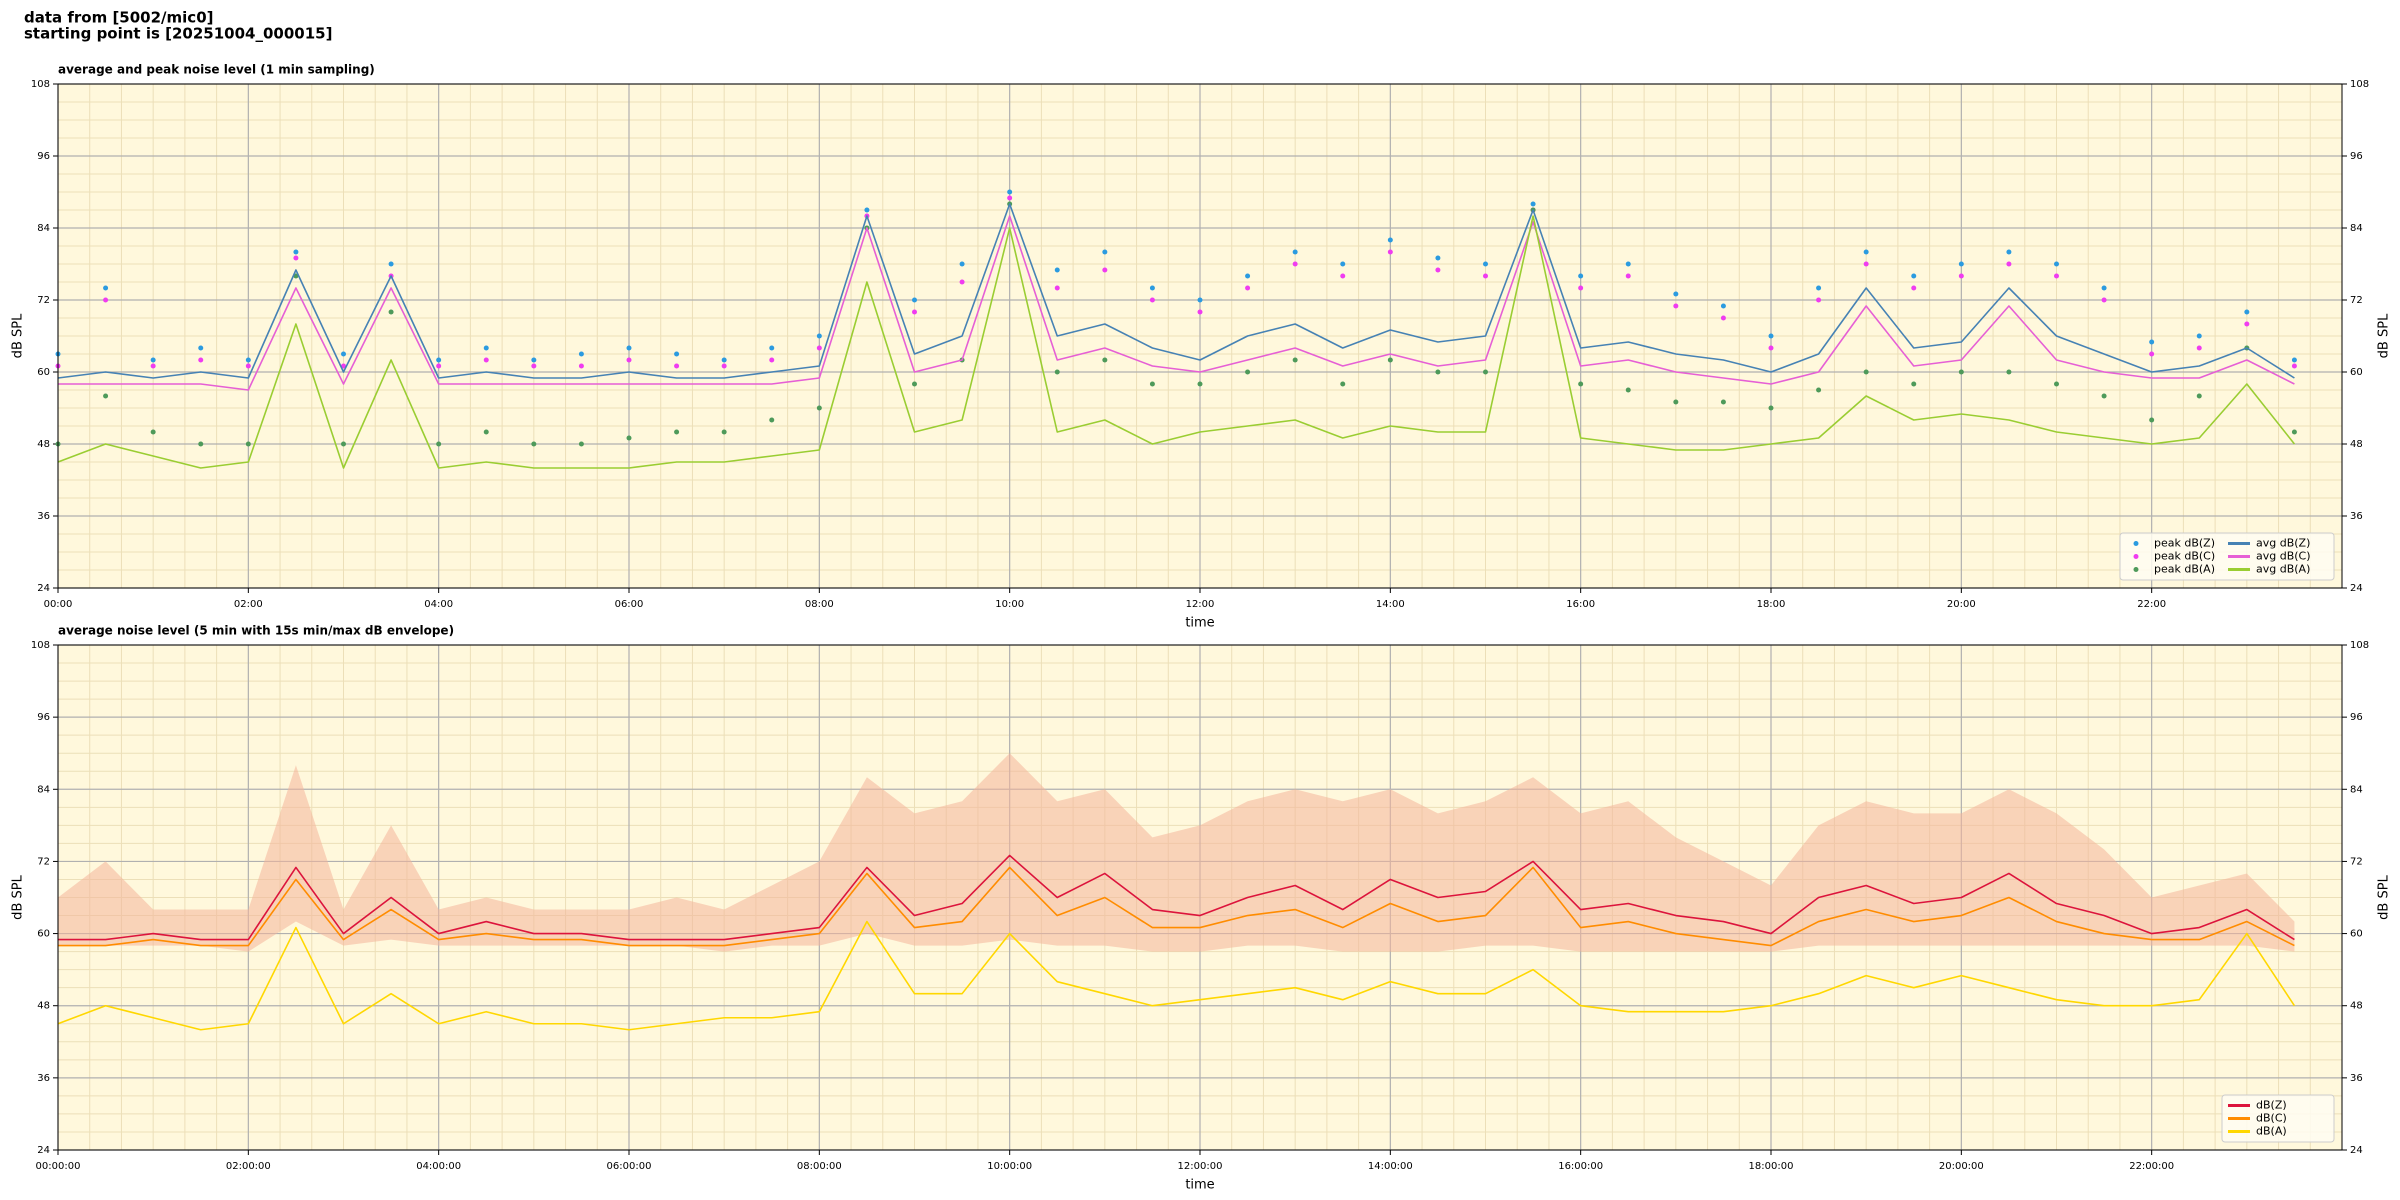 The image size is (2400, 1200). I want to click on y-tick-label: 48, so click(43, 1006).